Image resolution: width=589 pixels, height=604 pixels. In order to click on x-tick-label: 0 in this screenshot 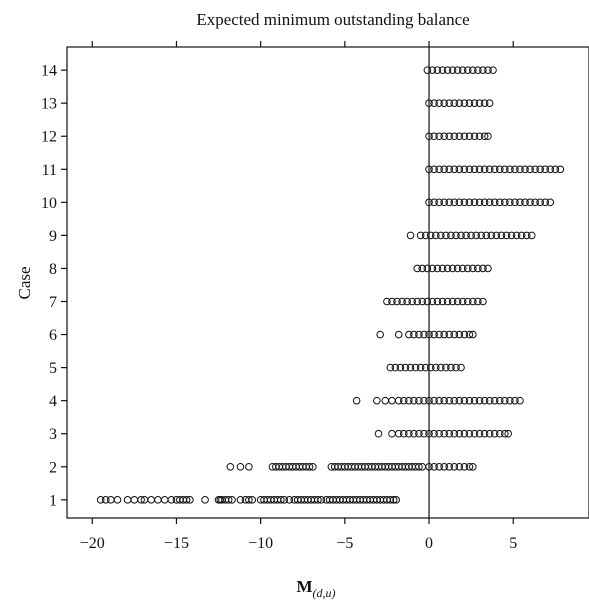, I will do `click(429, 543)`.